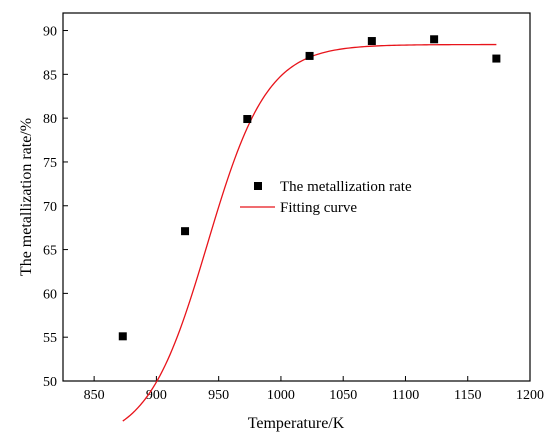 The image size is (550, 437). What do you see at coordinates (530, 395) in the screenshot?
I see `x-tick-label: 1200` at bounding box center [530, 395].